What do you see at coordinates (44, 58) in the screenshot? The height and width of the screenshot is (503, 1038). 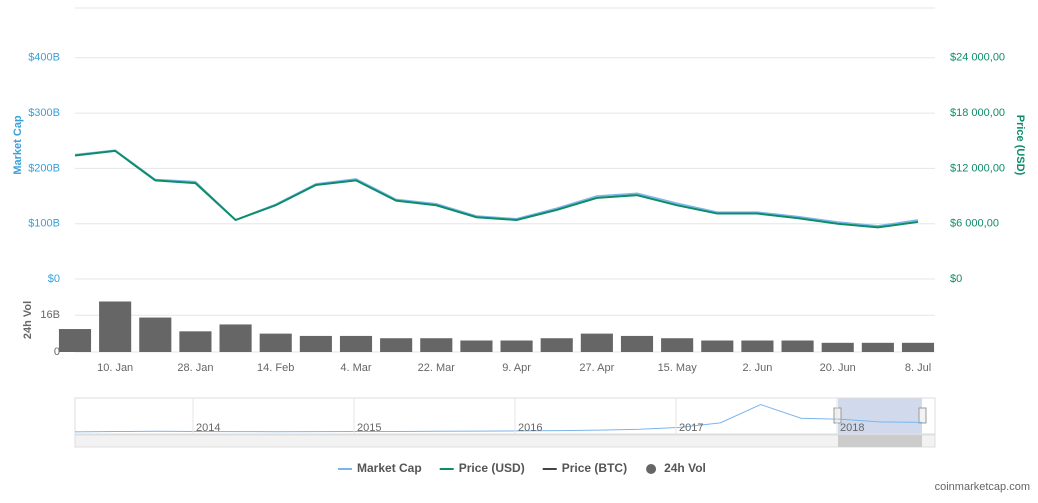 I see `y-tick-label: $400B` at bounding box center [44, 58].